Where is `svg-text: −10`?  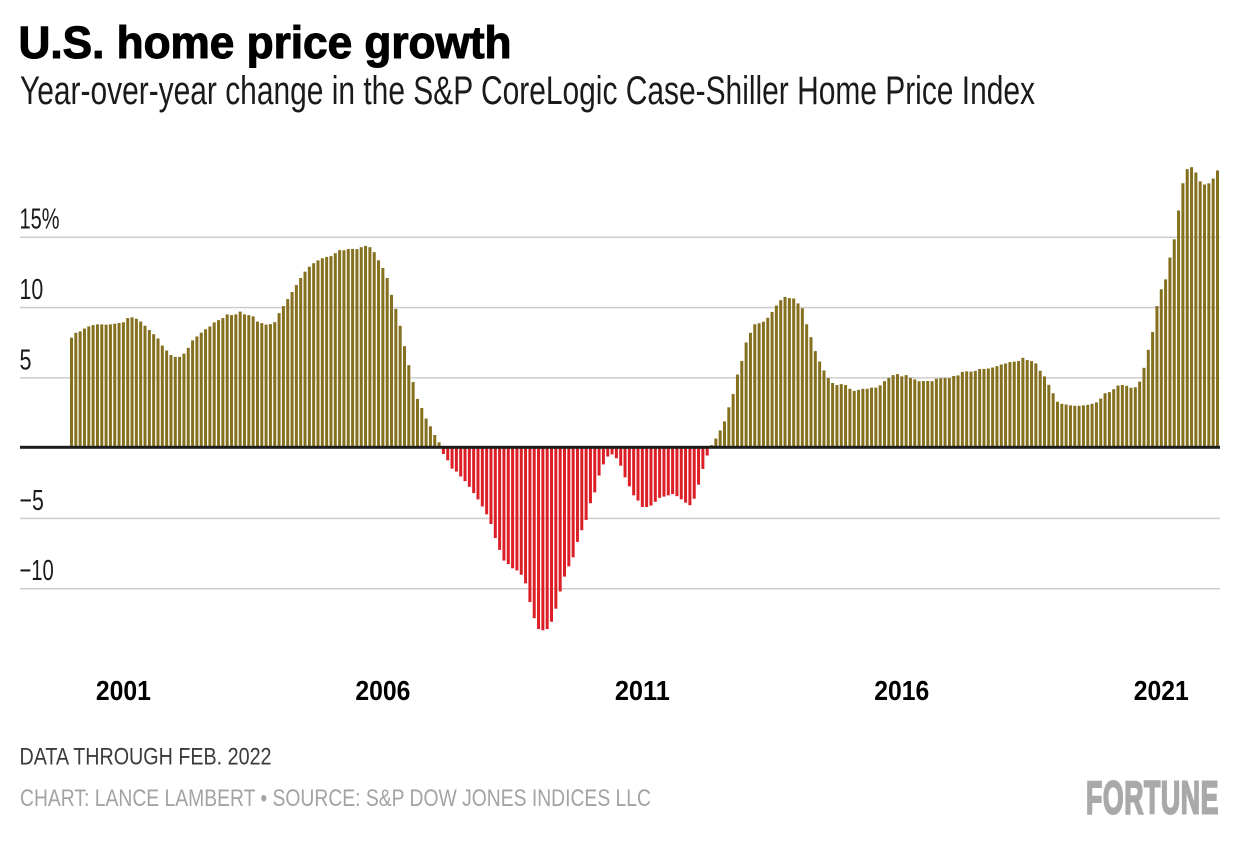
svg-text: −10 is located at coordinates (37, 571).